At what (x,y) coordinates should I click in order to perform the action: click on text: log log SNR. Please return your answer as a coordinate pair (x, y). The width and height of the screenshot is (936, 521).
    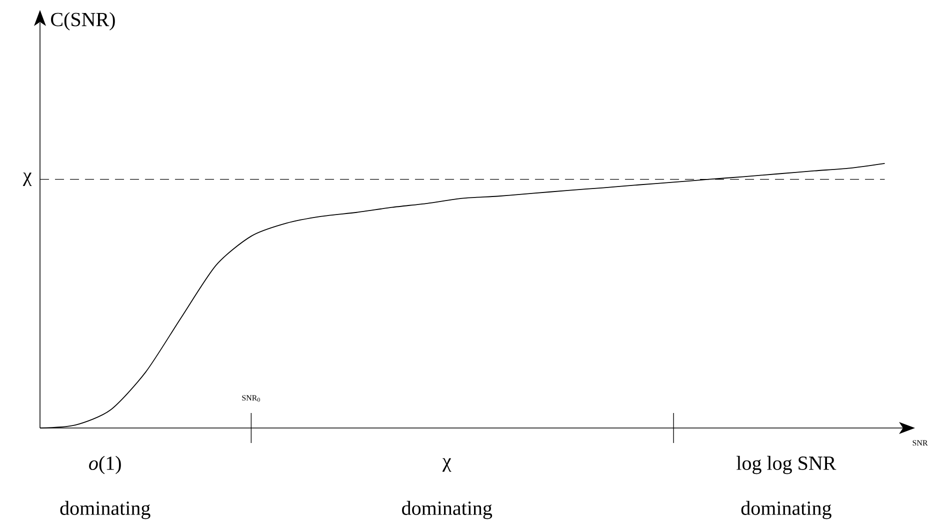
    Looking at the image, I should click on (786, 465).